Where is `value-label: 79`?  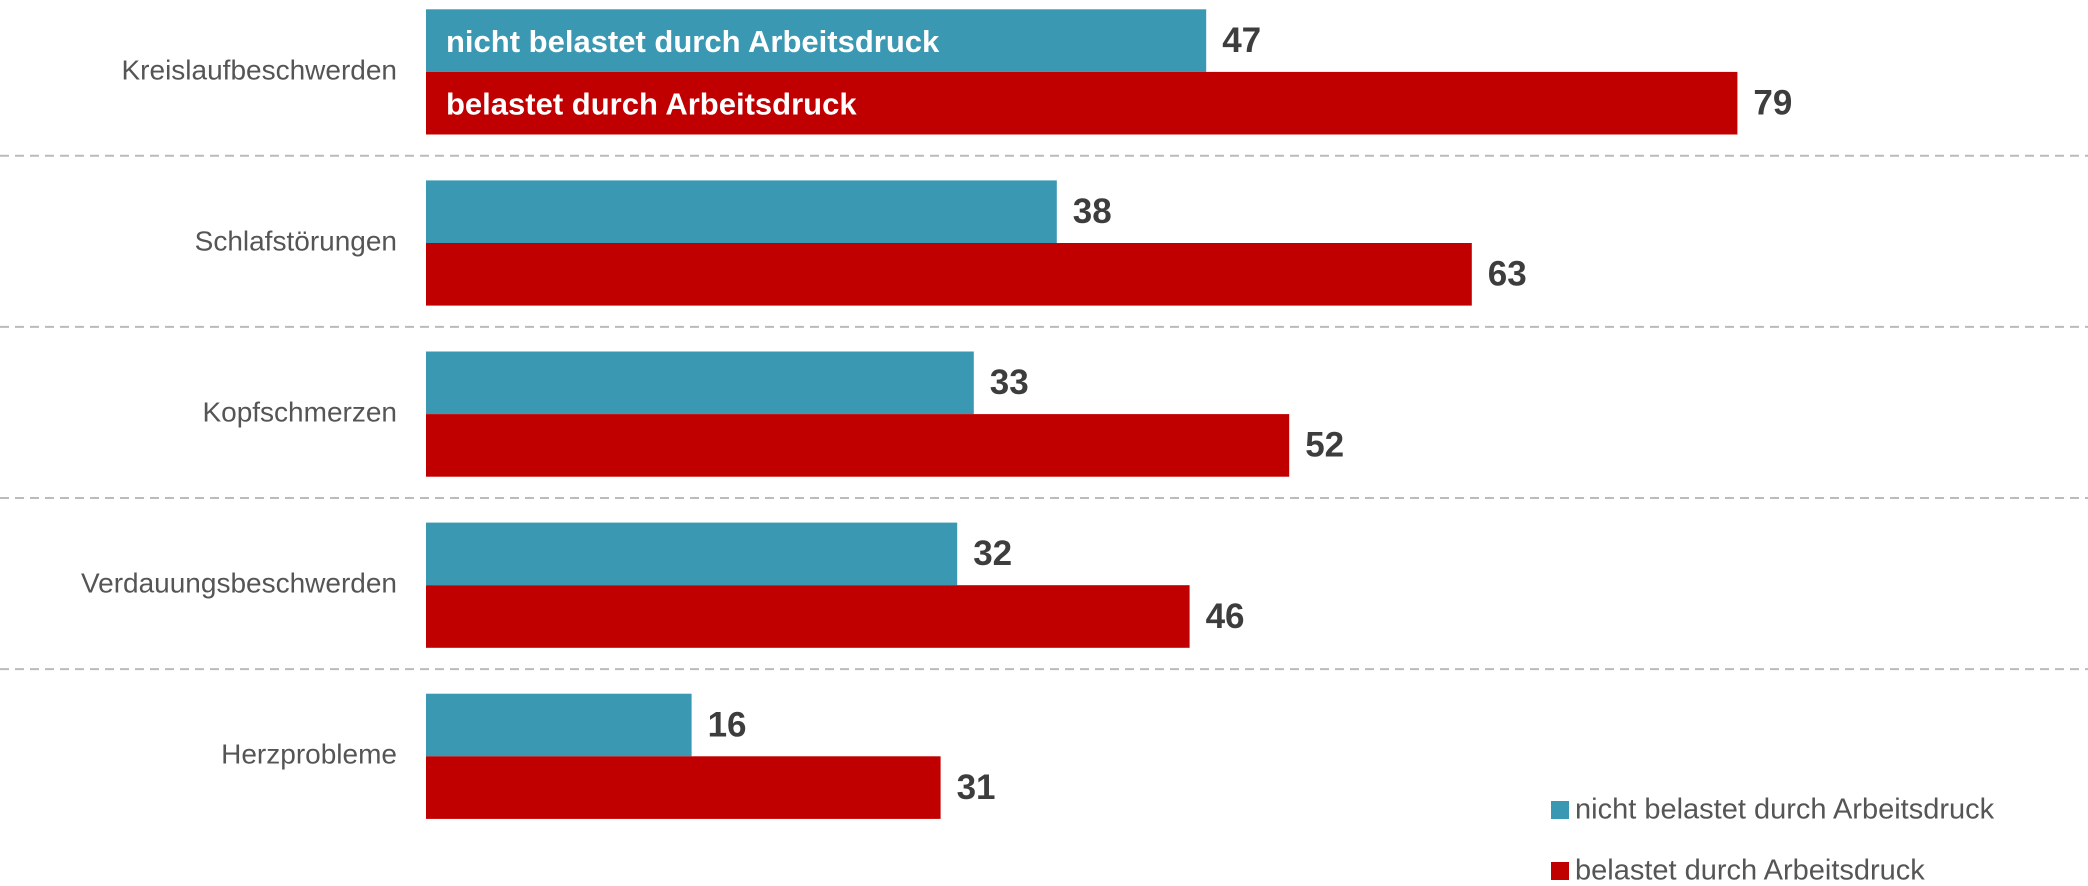 value-label: 79 is located at coordinates (1772, 102).